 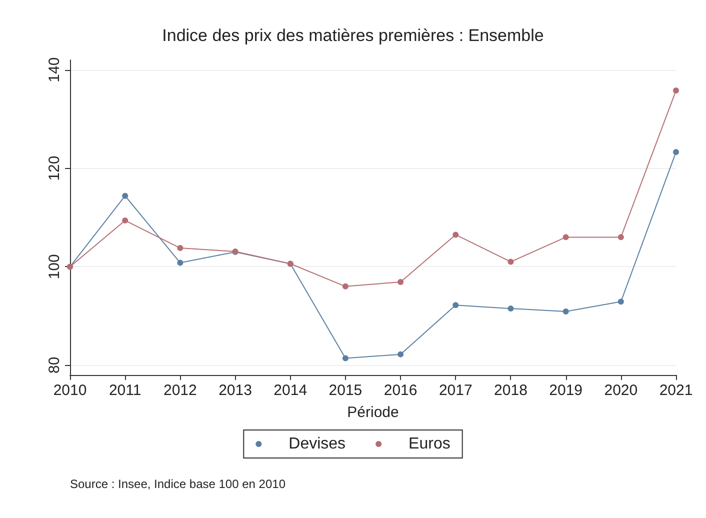 I want to click on legend-label: Euros, so click(x=429, y=444).